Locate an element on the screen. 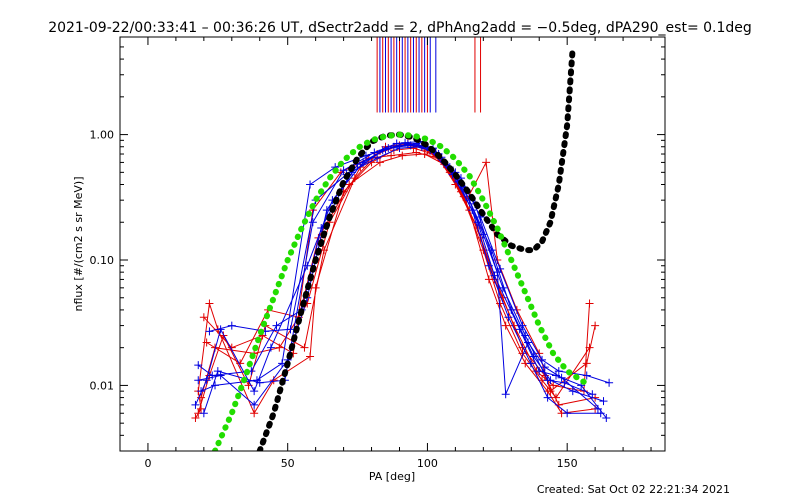  y-tick-label: 0.10 is located at coordinates (102, 260).